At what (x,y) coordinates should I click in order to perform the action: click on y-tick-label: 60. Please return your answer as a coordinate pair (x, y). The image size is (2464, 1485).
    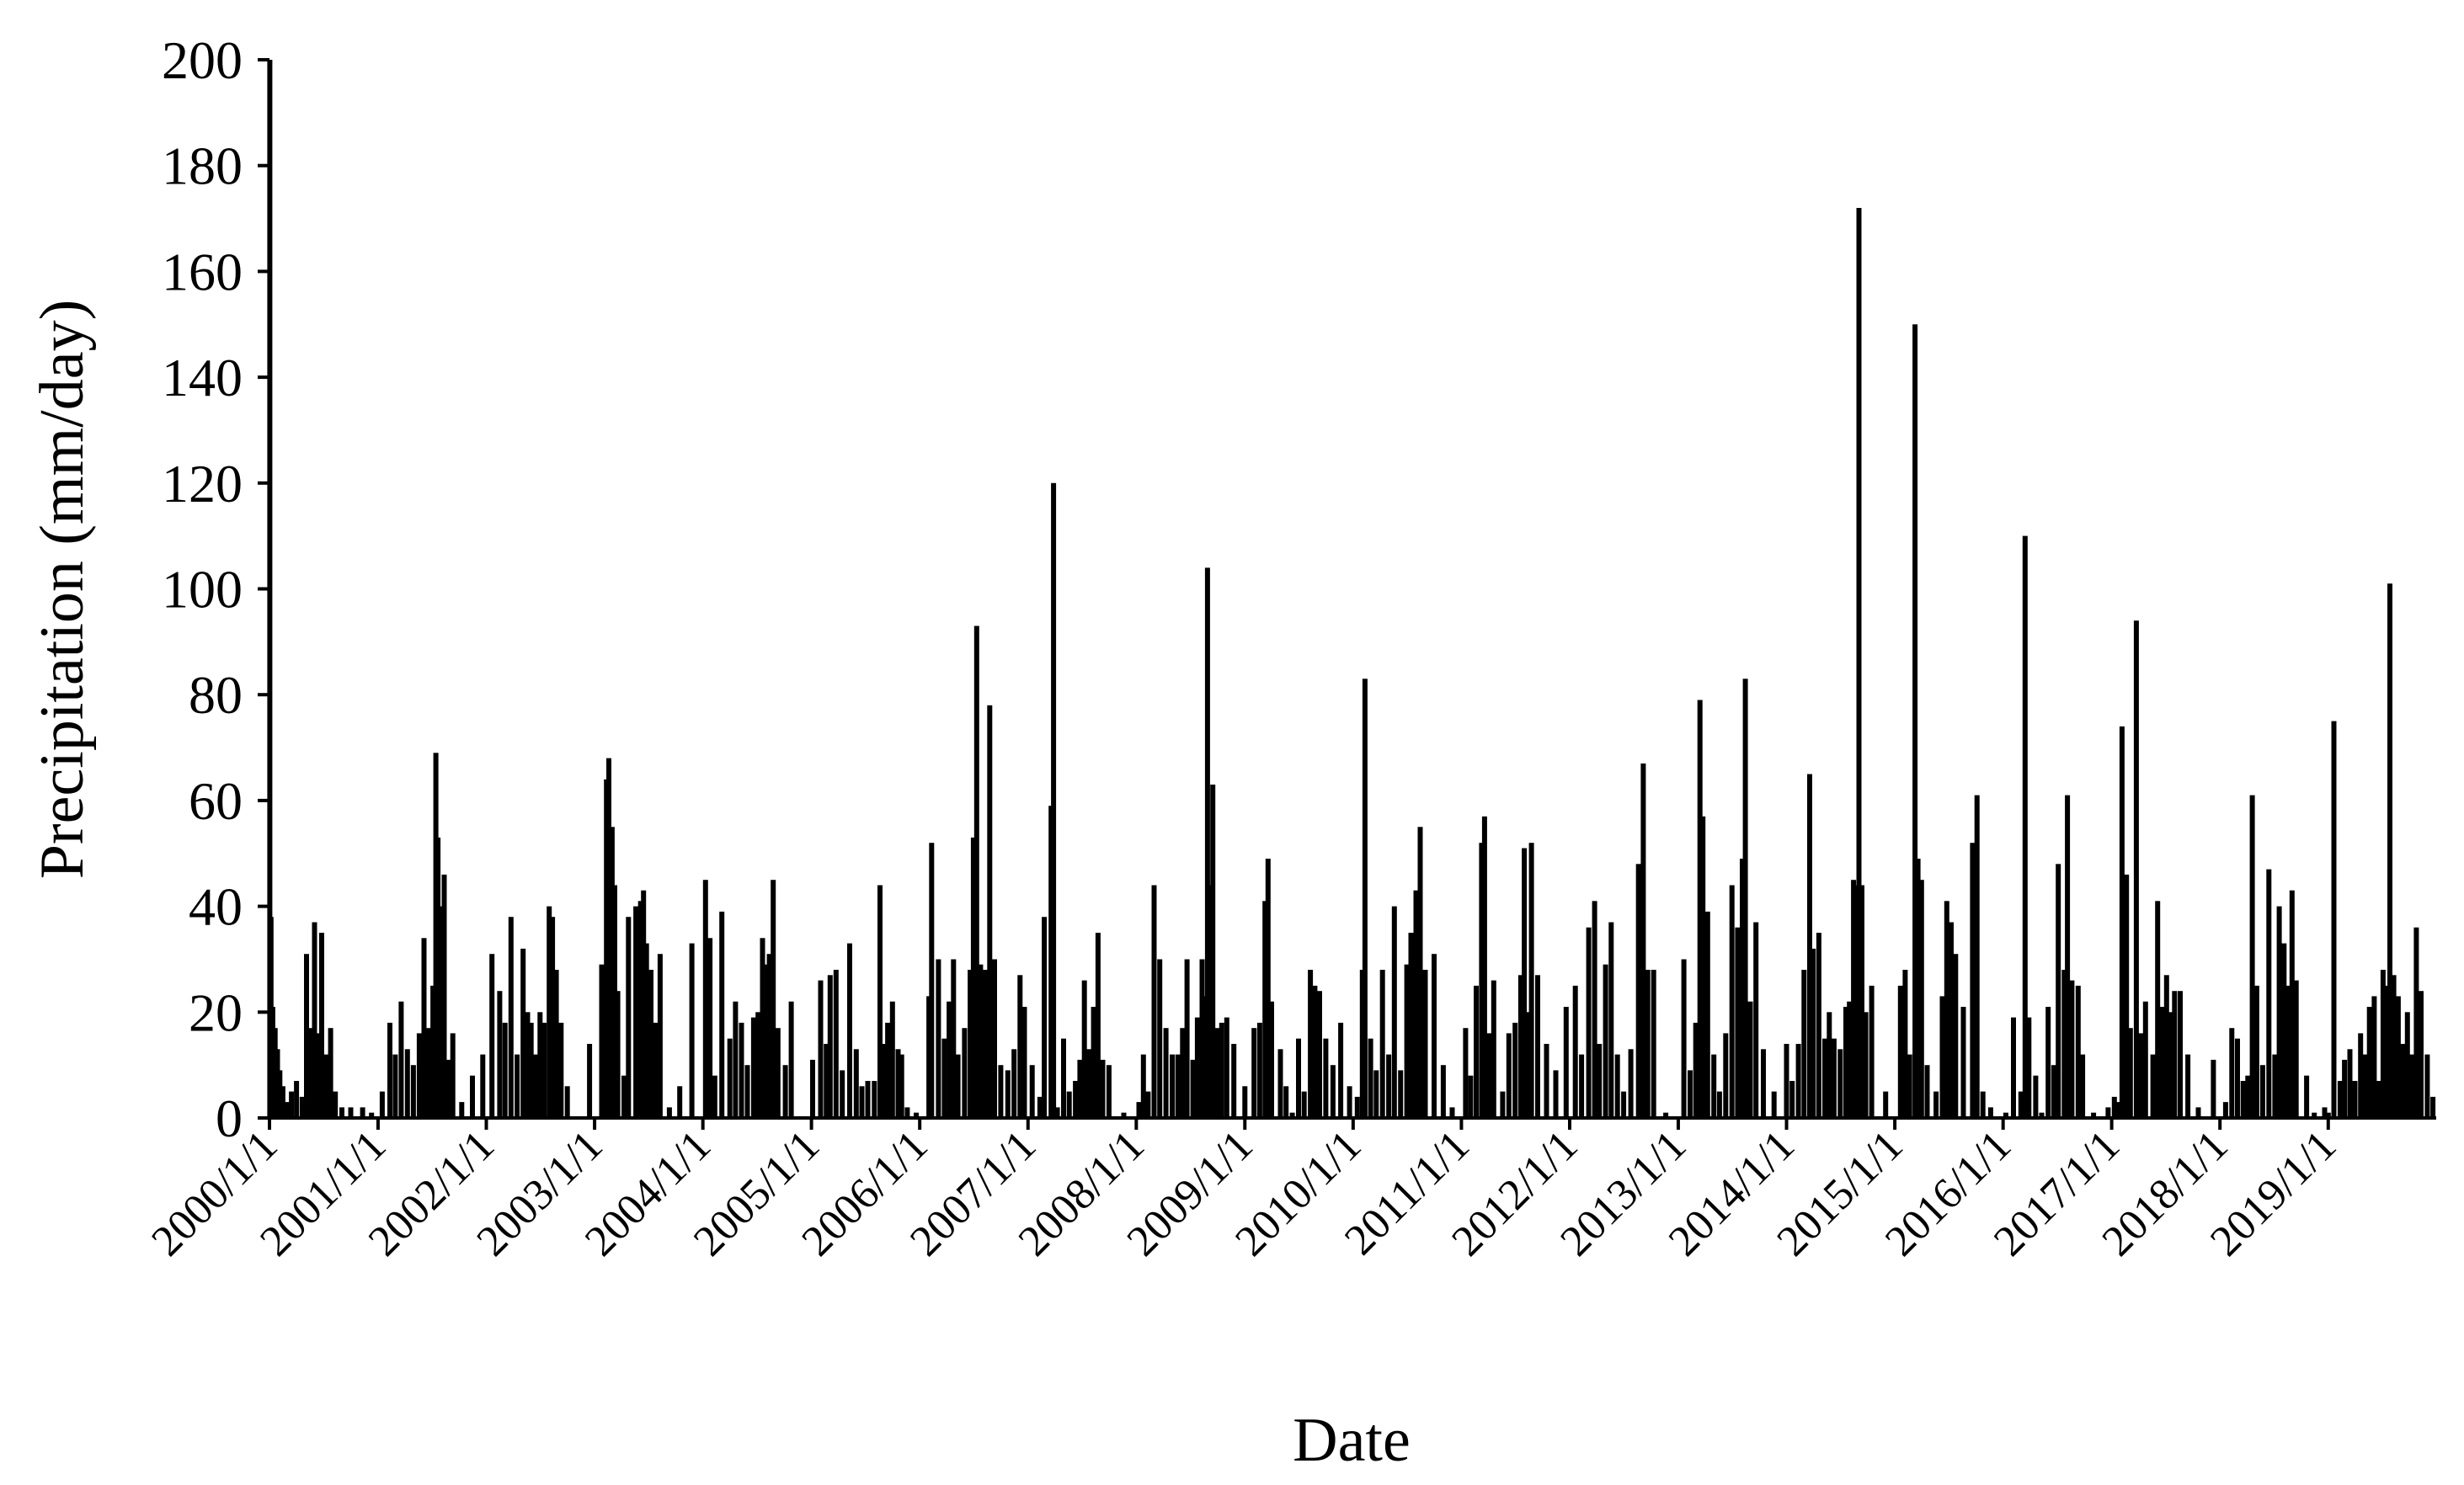
    Looking at the image, I should click on (216, 801).